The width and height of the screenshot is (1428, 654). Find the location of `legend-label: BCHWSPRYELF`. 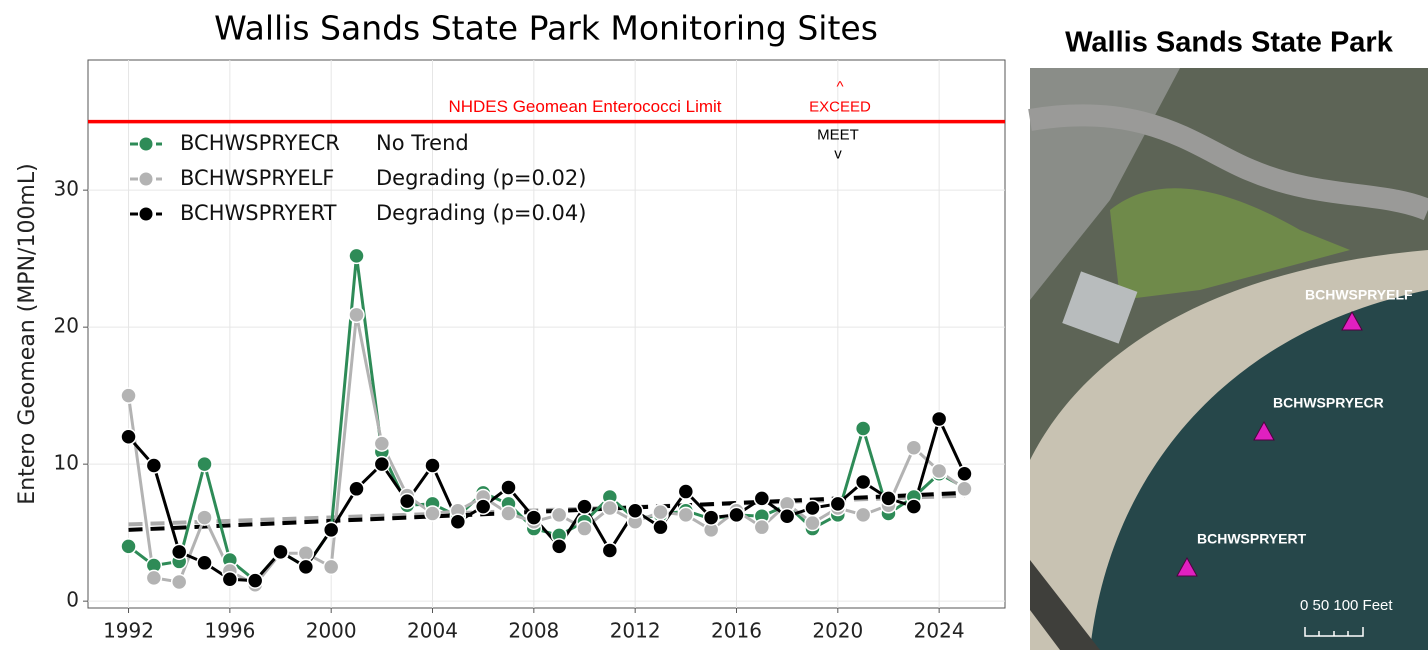

legend-label: BCHWSPRYELF is located at coordinates (257, 178).